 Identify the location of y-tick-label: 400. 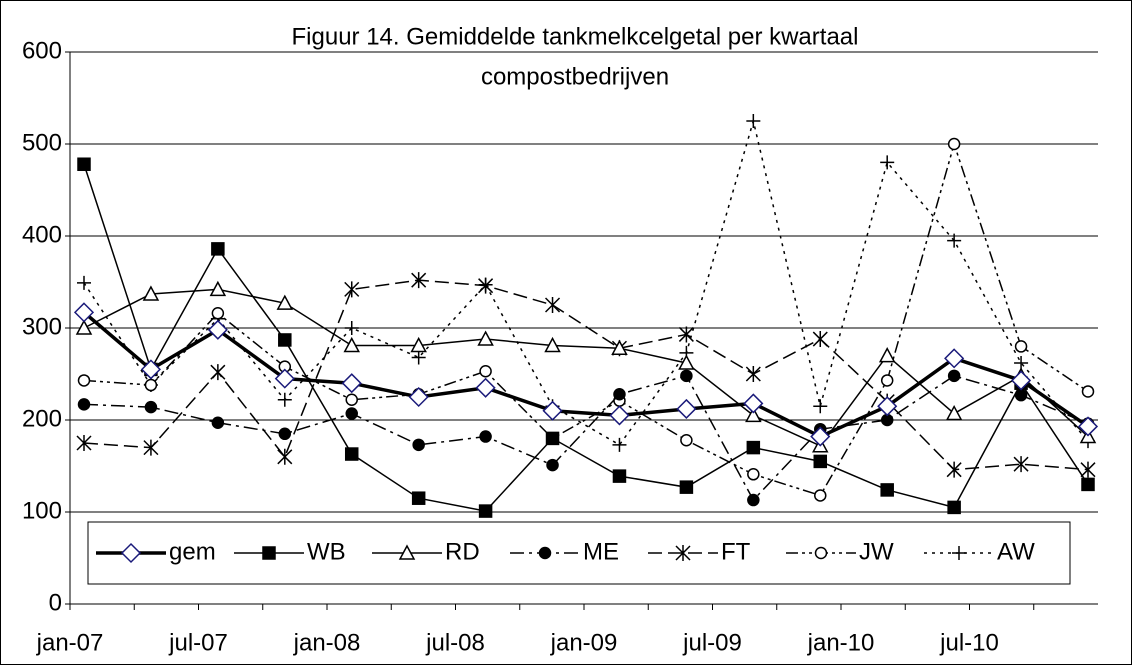
(42, 234).